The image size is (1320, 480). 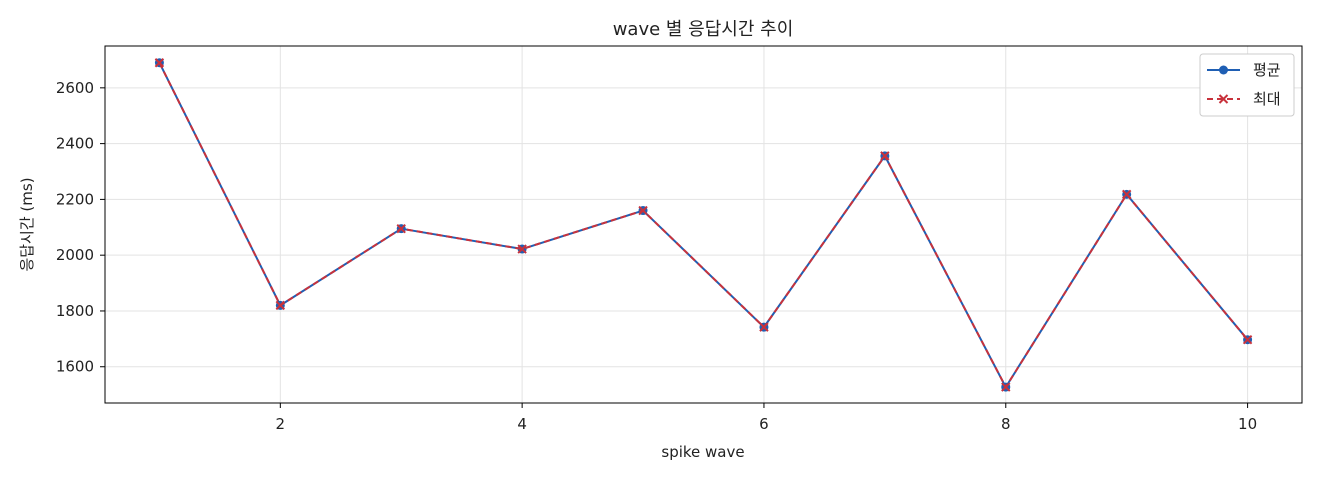 What do you see at coordinates (764, 424) in the screenshot?
I see `x-tick-label: 6` at bounding box center [764, 424].